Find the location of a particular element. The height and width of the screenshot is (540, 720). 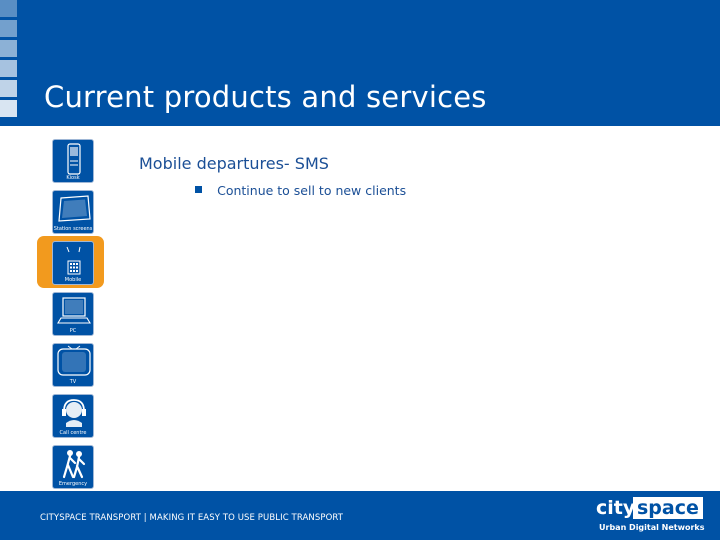

cityspace-logo: city space Urban Digital Networks is located at coordinates (650, 517).